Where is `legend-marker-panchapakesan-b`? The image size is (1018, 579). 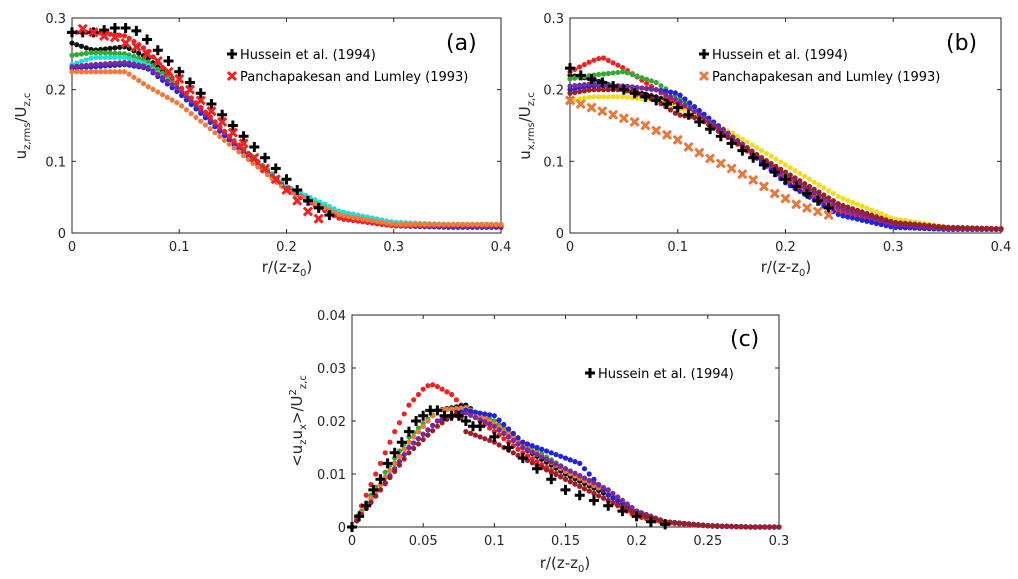
legend-marker-panchapakesan-b is located at coordinates (704, 76).